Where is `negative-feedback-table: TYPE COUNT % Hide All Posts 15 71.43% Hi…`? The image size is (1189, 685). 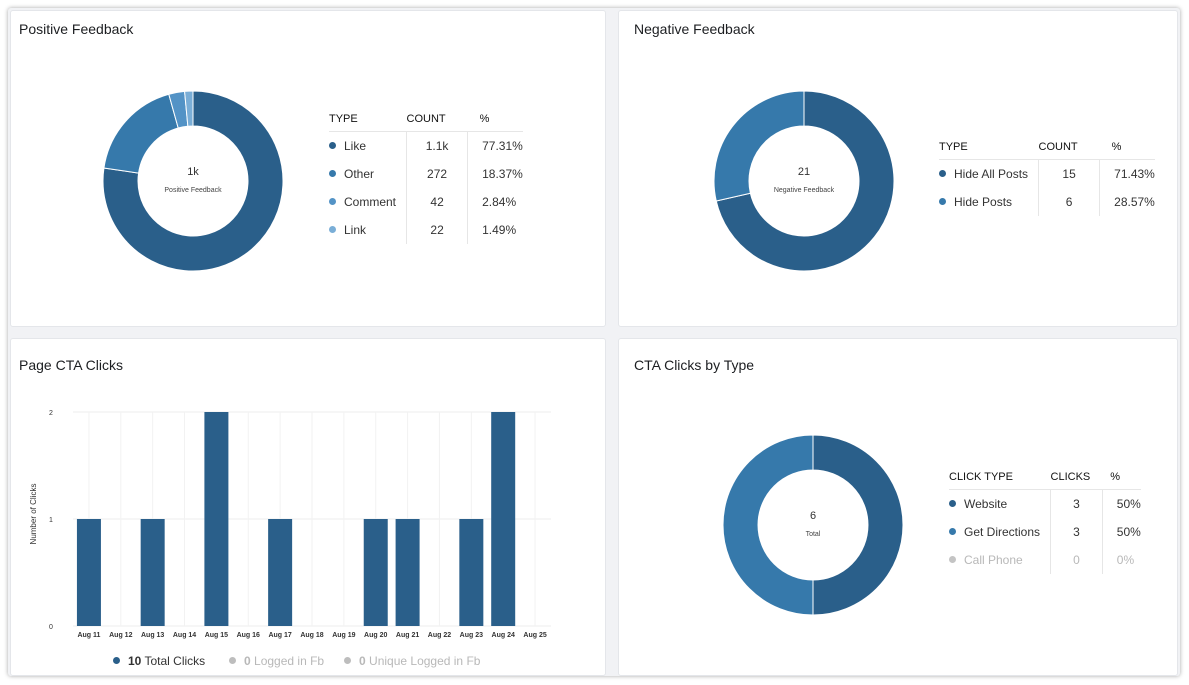
negative-feedback-table: TYPE COUNT % Hide All Posts 15 71.43% Hi… is located at coordinates (1047, 178).